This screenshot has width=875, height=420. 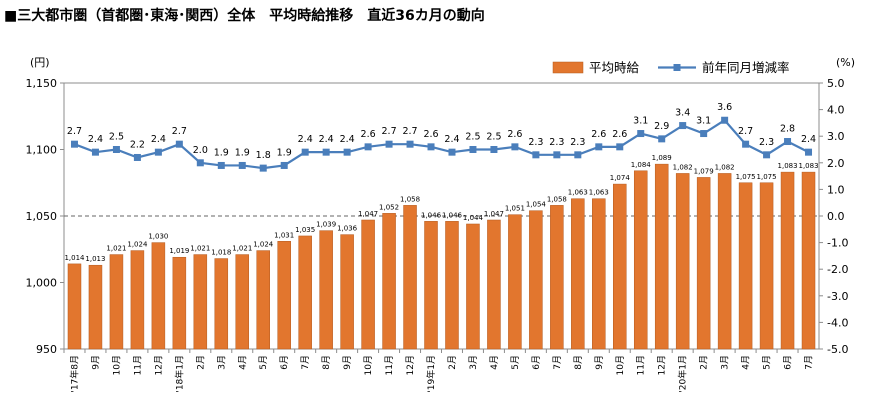 I want to click on bar-data-label: 1,019, so click(x=179, y=251).